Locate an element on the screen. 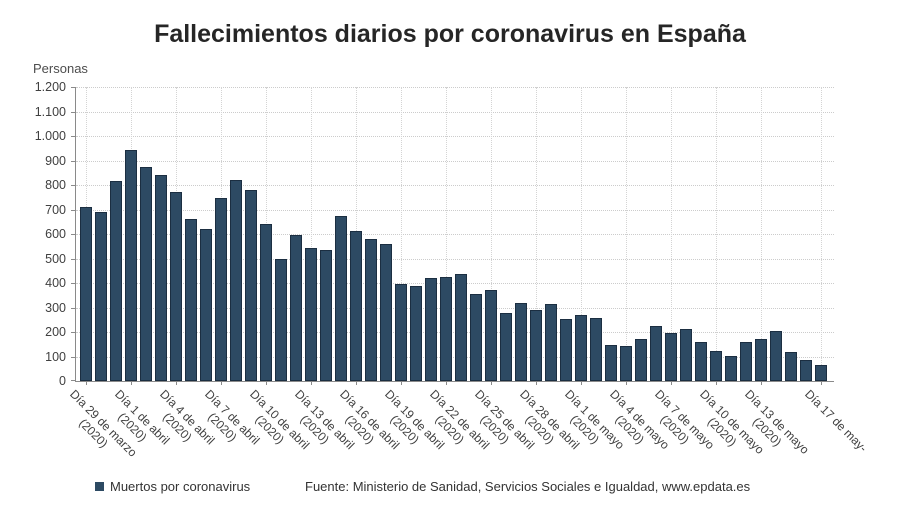 The width and height of the screenshot is (900, 528). y-axis-tick-label: 1.100 is located at coordinates (50, 111).